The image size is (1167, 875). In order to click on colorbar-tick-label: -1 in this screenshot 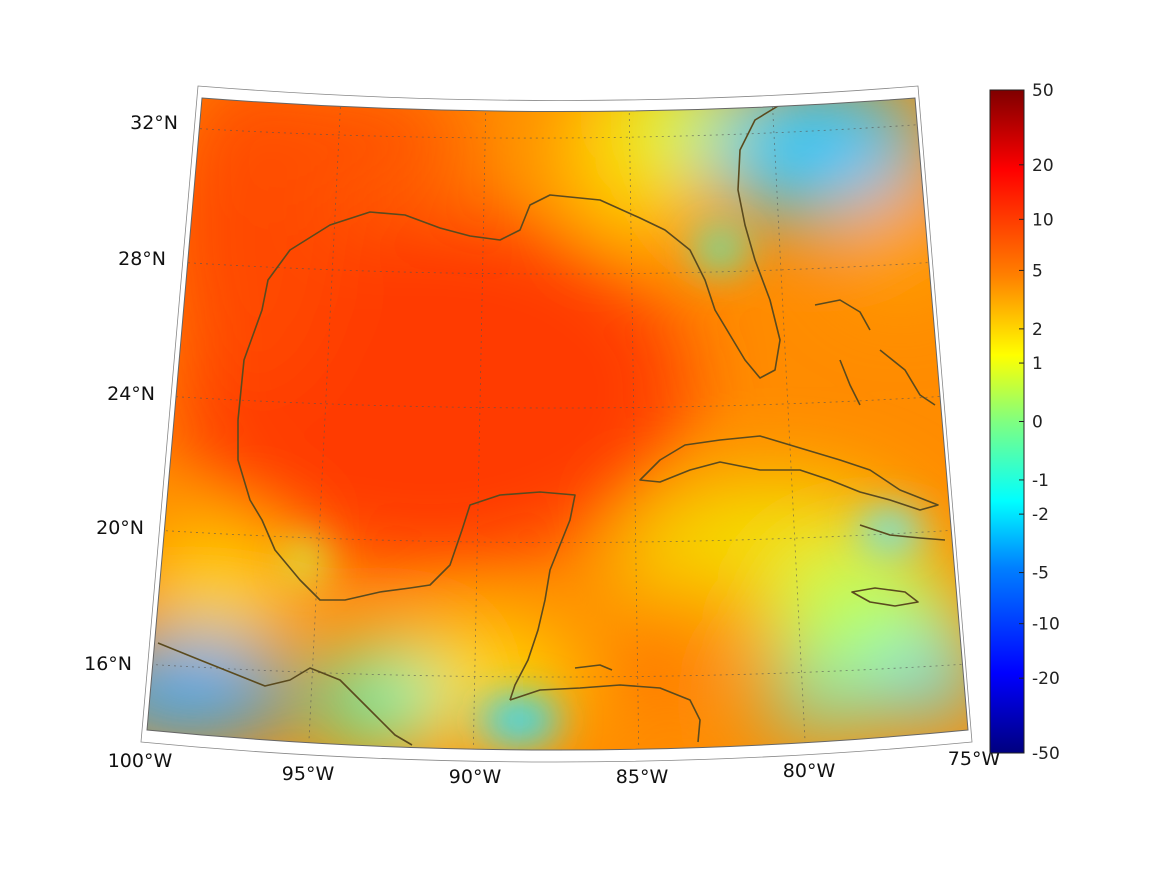, I will do `click(1040, 481)`.